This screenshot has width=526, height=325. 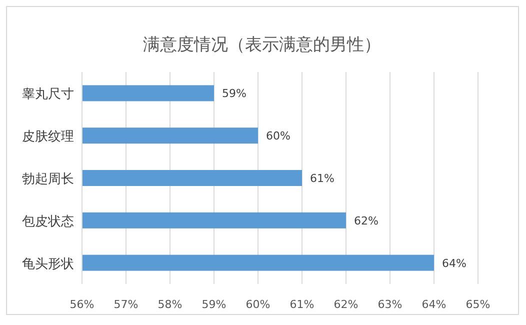 I want to click on x-tick-label: 56%, so click(x=82, y=304).